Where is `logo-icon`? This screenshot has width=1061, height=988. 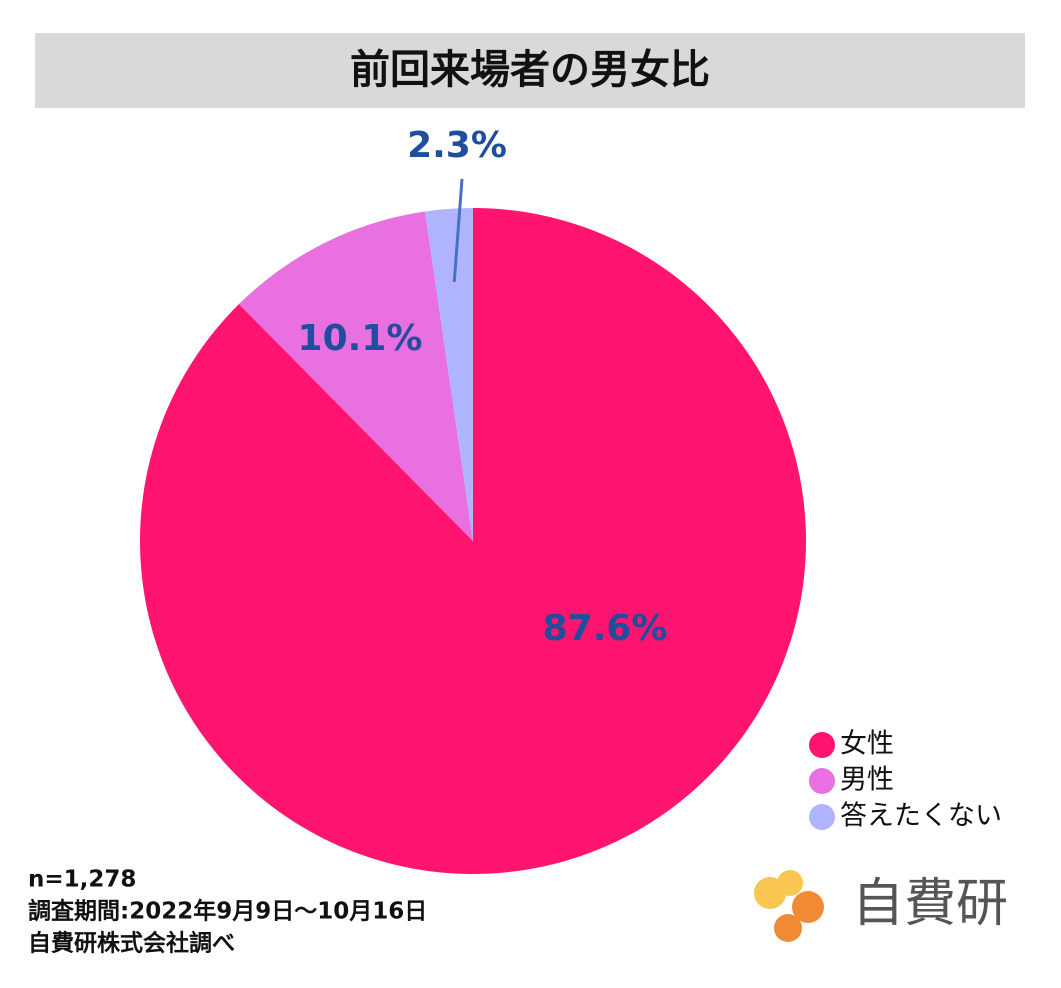
logo-icon is located at coordinates (789, 906).